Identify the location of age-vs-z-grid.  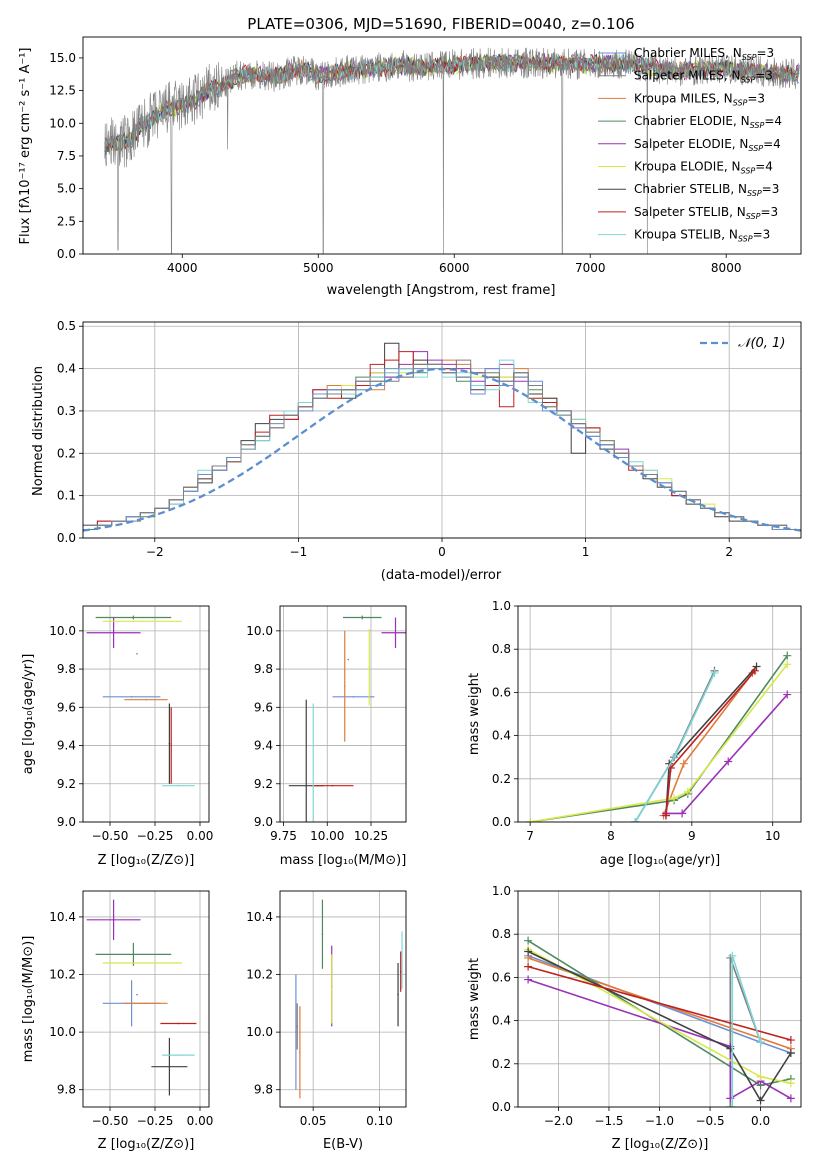
(146, 714).